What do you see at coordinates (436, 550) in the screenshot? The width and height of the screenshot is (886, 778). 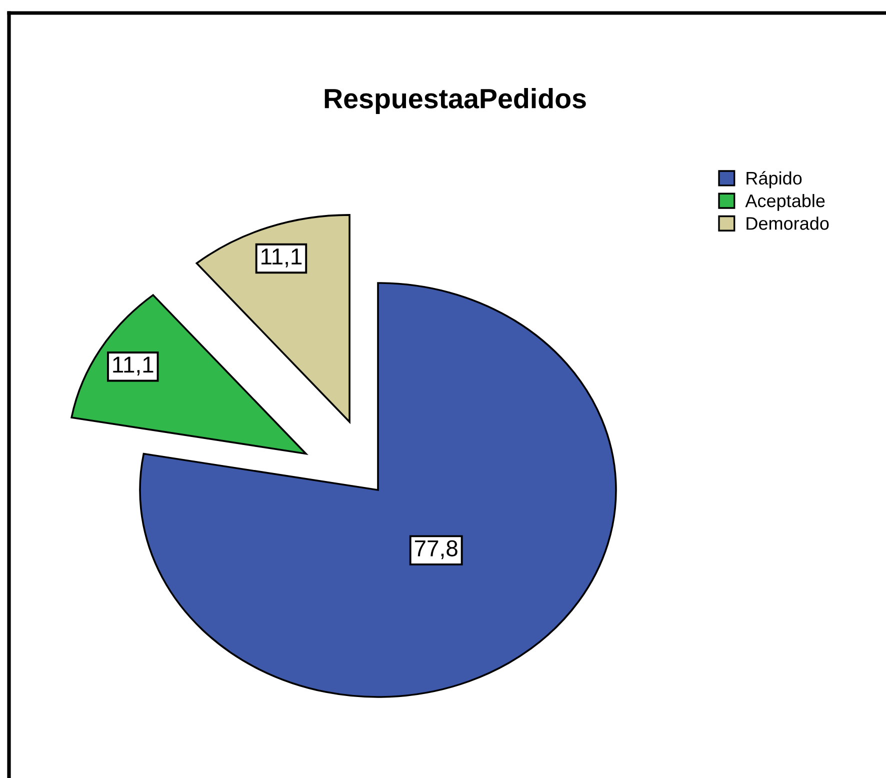 I see `data-label: 77,8` at bounding box center [436, 550].